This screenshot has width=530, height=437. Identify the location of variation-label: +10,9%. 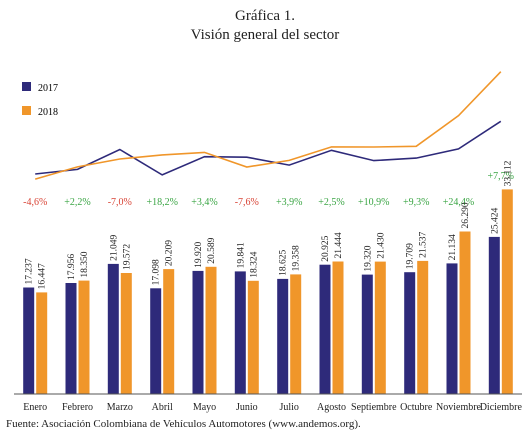
(373, 202).